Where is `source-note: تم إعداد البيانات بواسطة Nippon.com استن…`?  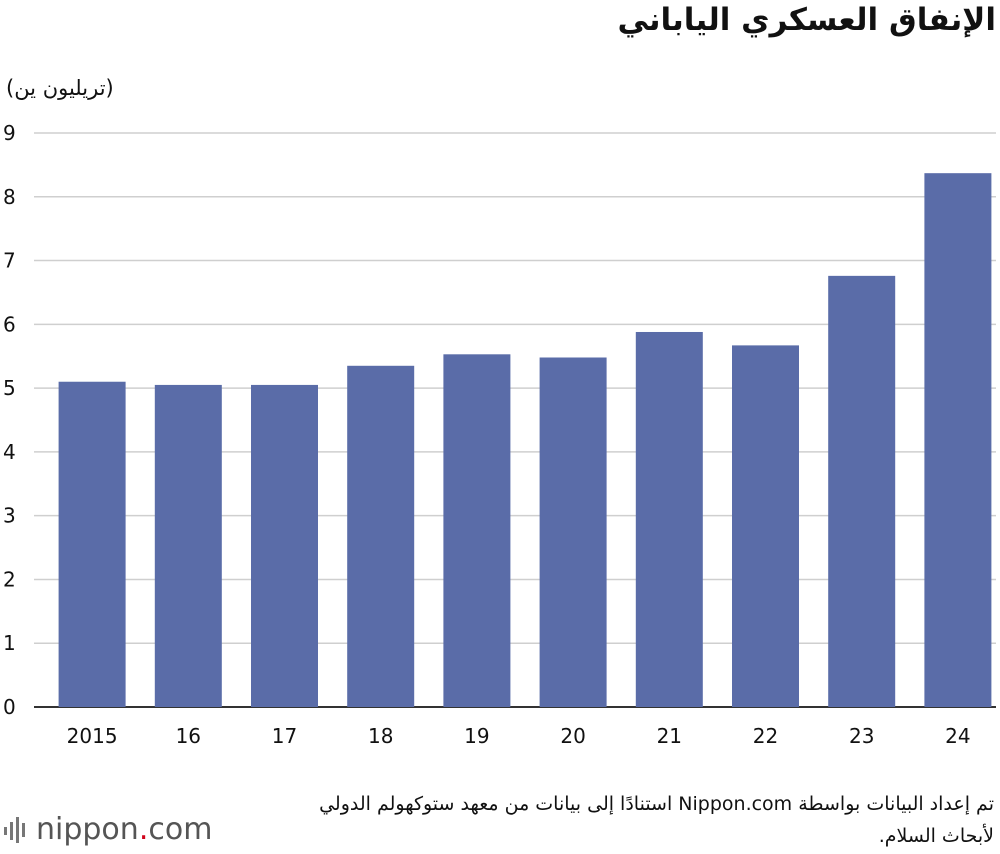
source-note: تم إعداد البيانات بواسطة Nippon.com استن… is located at coordinates (656, 820).